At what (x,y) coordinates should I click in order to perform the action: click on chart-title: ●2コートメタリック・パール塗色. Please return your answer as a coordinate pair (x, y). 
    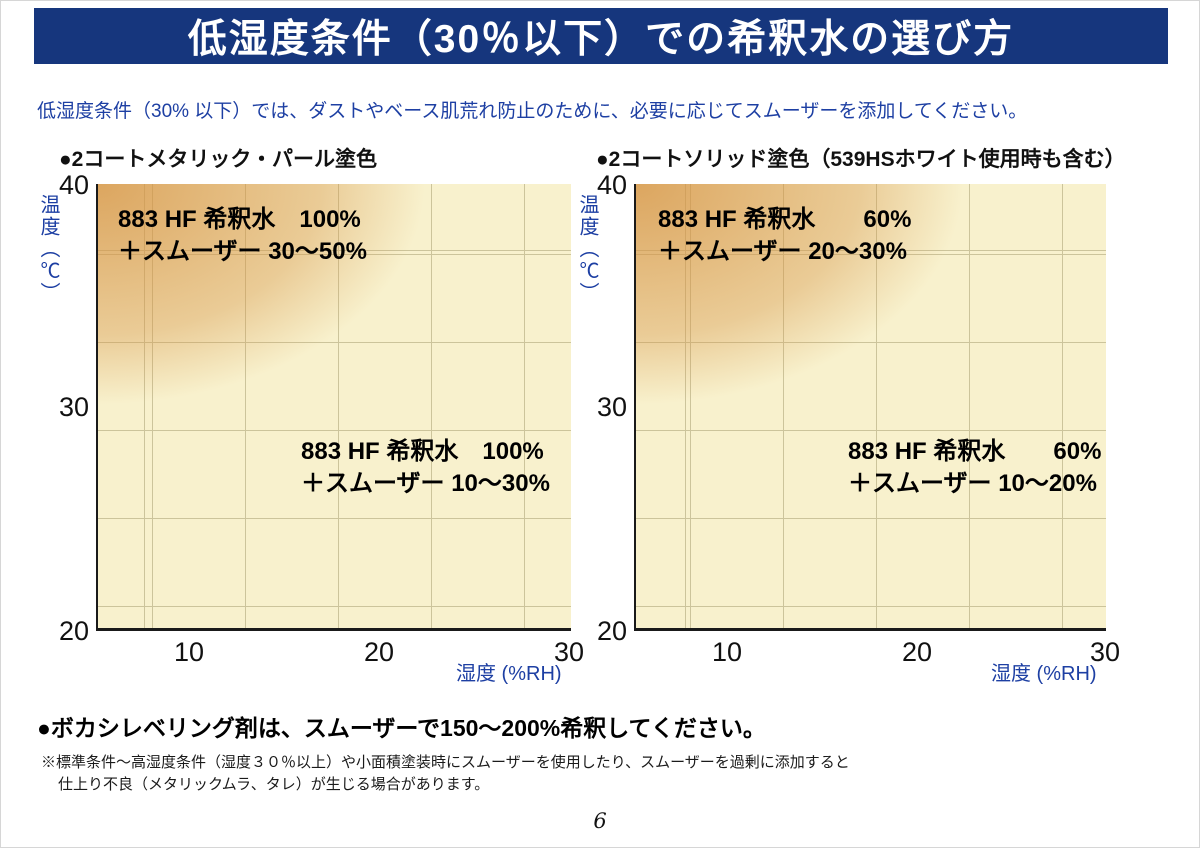
    Looking at the image, I should click on (218, 159).